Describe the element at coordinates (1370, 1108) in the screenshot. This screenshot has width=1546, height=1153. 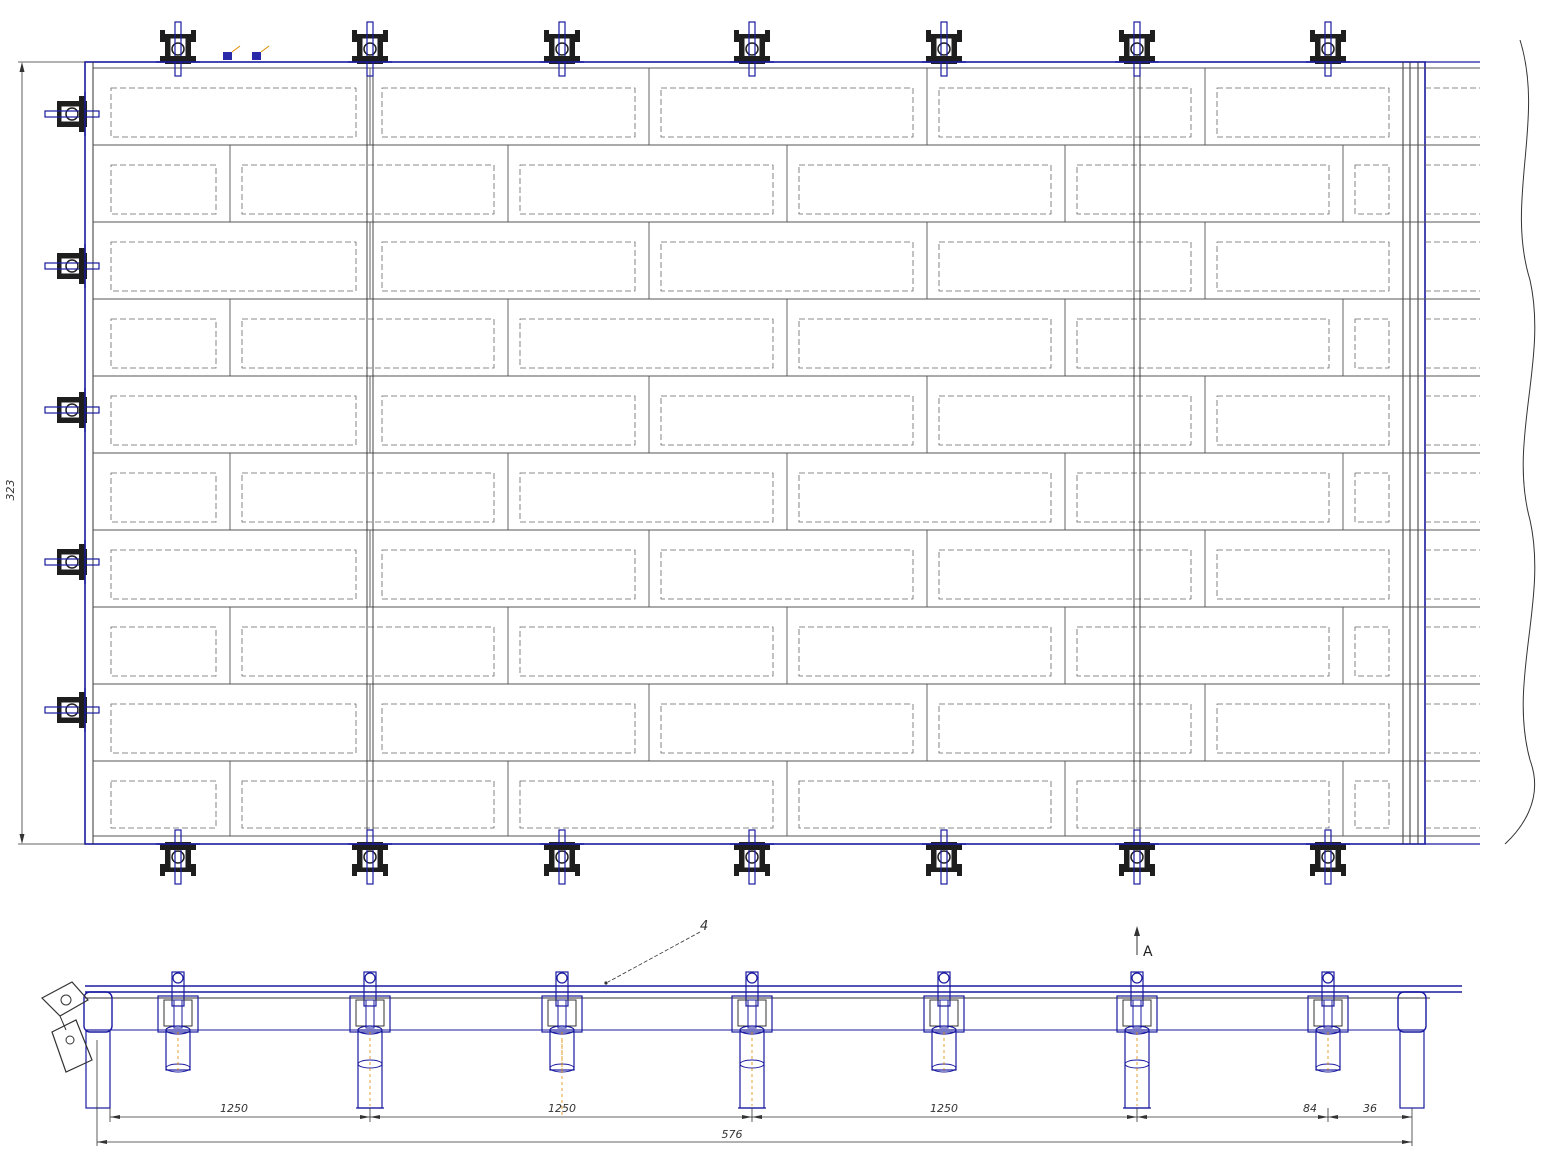
I see `dimension-small-2: 36` at that location.